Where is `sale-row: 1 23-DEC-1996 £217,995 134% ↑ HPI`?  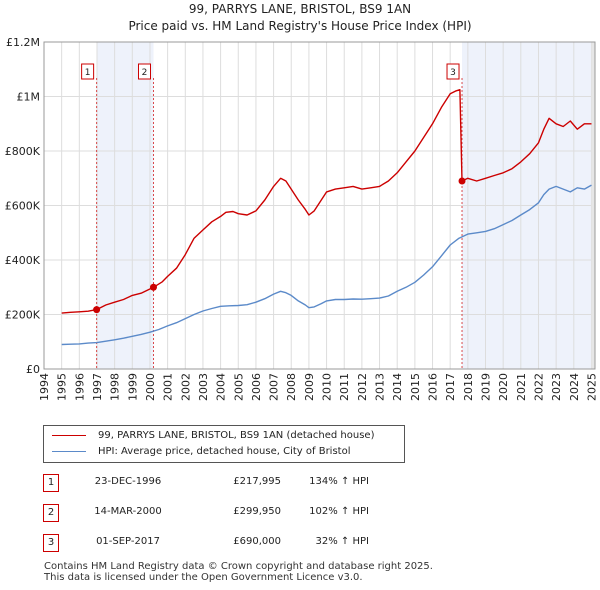 sale-row: 1 23-DEC-1996 £217,995 134% ↑ HPI is located at coordinates (243, 485).